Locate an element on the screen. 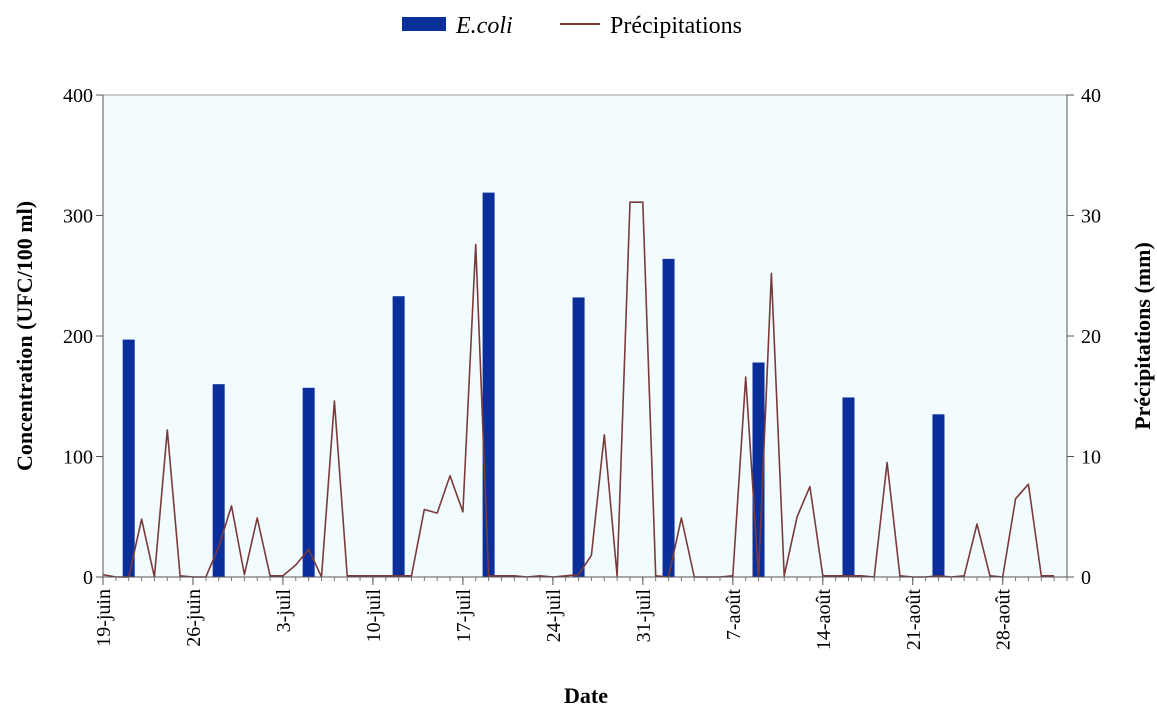 This screenshot has height=708, width=1157. x-tick-label-3: 10-juil is located at coordinates (374, 616).